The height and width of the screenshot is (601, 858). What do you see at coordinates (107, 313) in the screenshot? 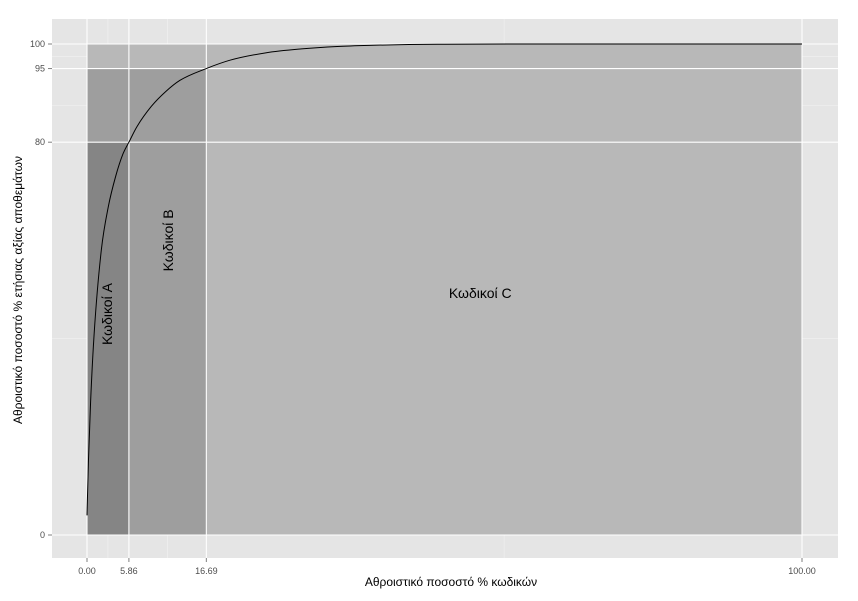
I see `region-label: Κωδικοί A` at bounding box center [107, 313].